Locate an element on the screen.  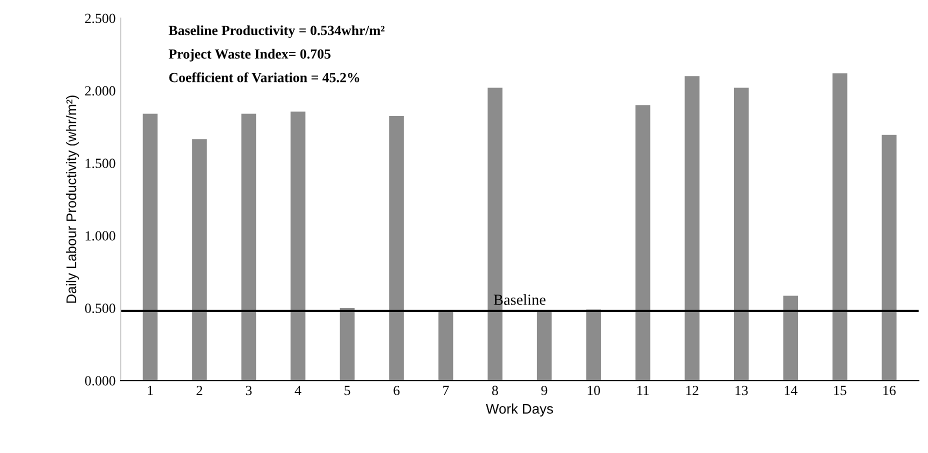
x-tick-label: 8 is located at coordinates (495, 391).